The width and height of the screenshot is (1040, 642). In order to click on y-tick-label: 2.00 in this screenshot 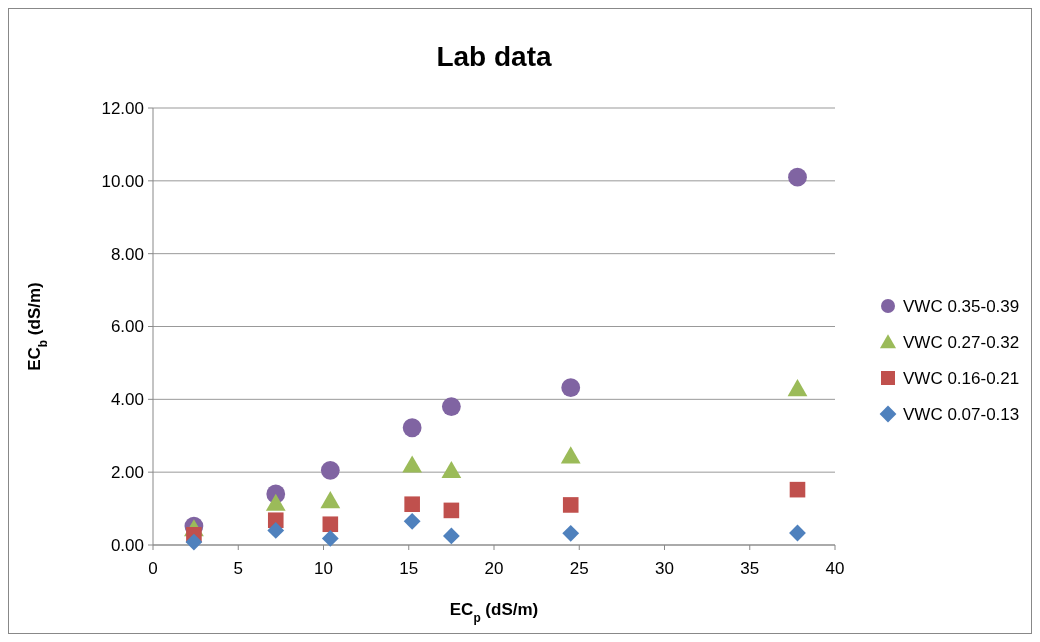, I will do `click(127, 473)`.